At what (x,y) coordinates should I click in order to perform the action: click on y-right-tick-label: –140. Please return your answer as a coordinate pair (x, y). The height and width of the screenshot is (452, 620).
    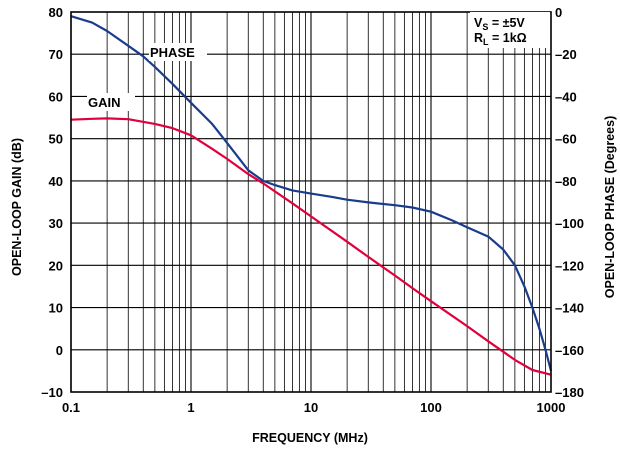
    Looking at the image, I should click on (569, 308).